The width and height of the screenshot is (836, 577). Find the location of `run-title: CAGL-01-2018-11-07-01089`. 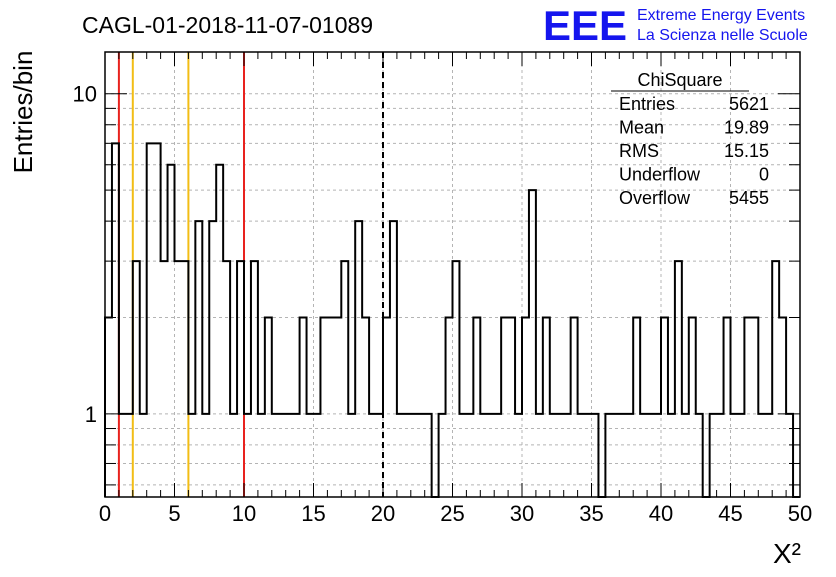

run-title: CAGL-01-2018-11-07-01089 is located at coordinates (227, 25).